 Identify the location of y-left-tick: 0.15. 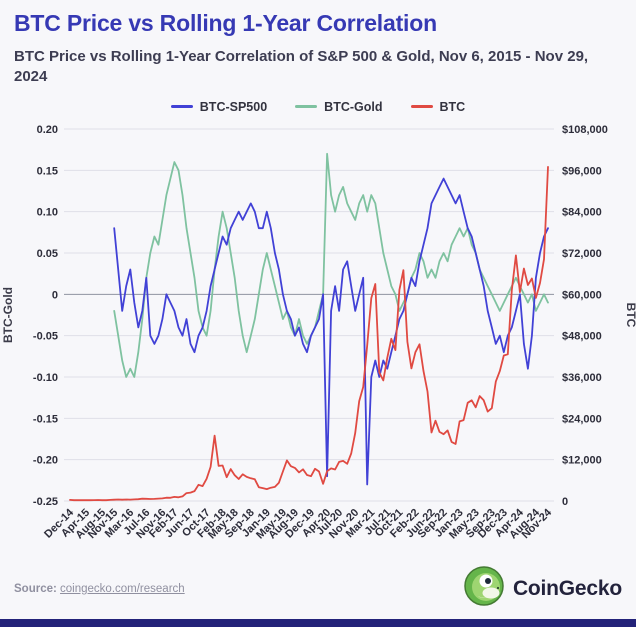
(47, 171).